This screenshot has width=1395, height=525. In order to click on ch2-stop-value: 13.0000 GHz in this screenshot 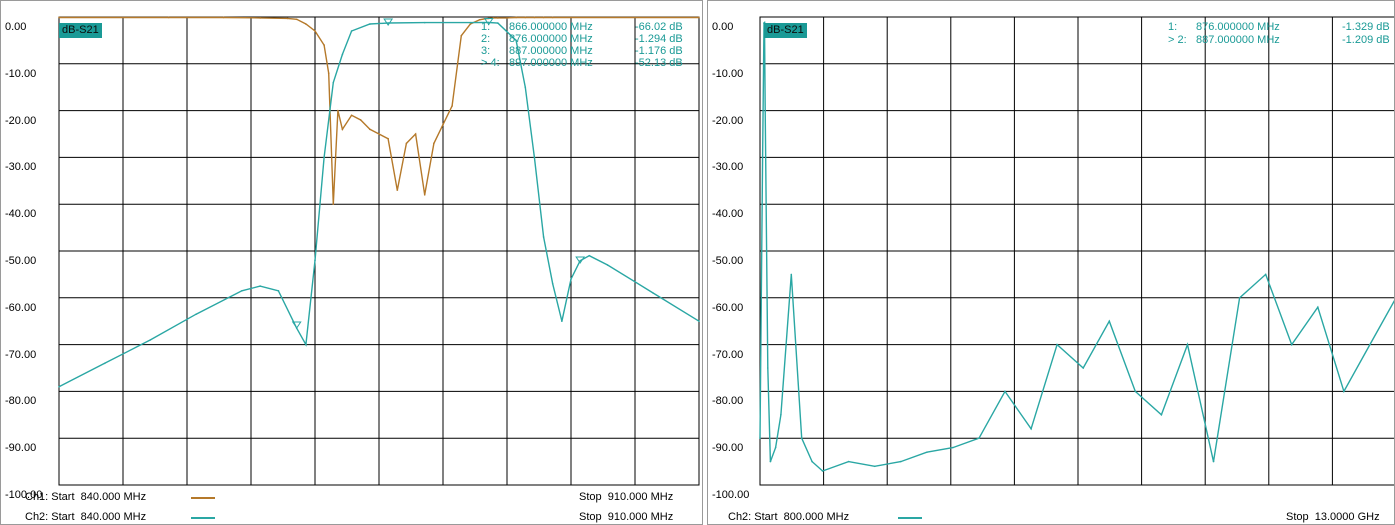, I will do `click(1347, 517)`.